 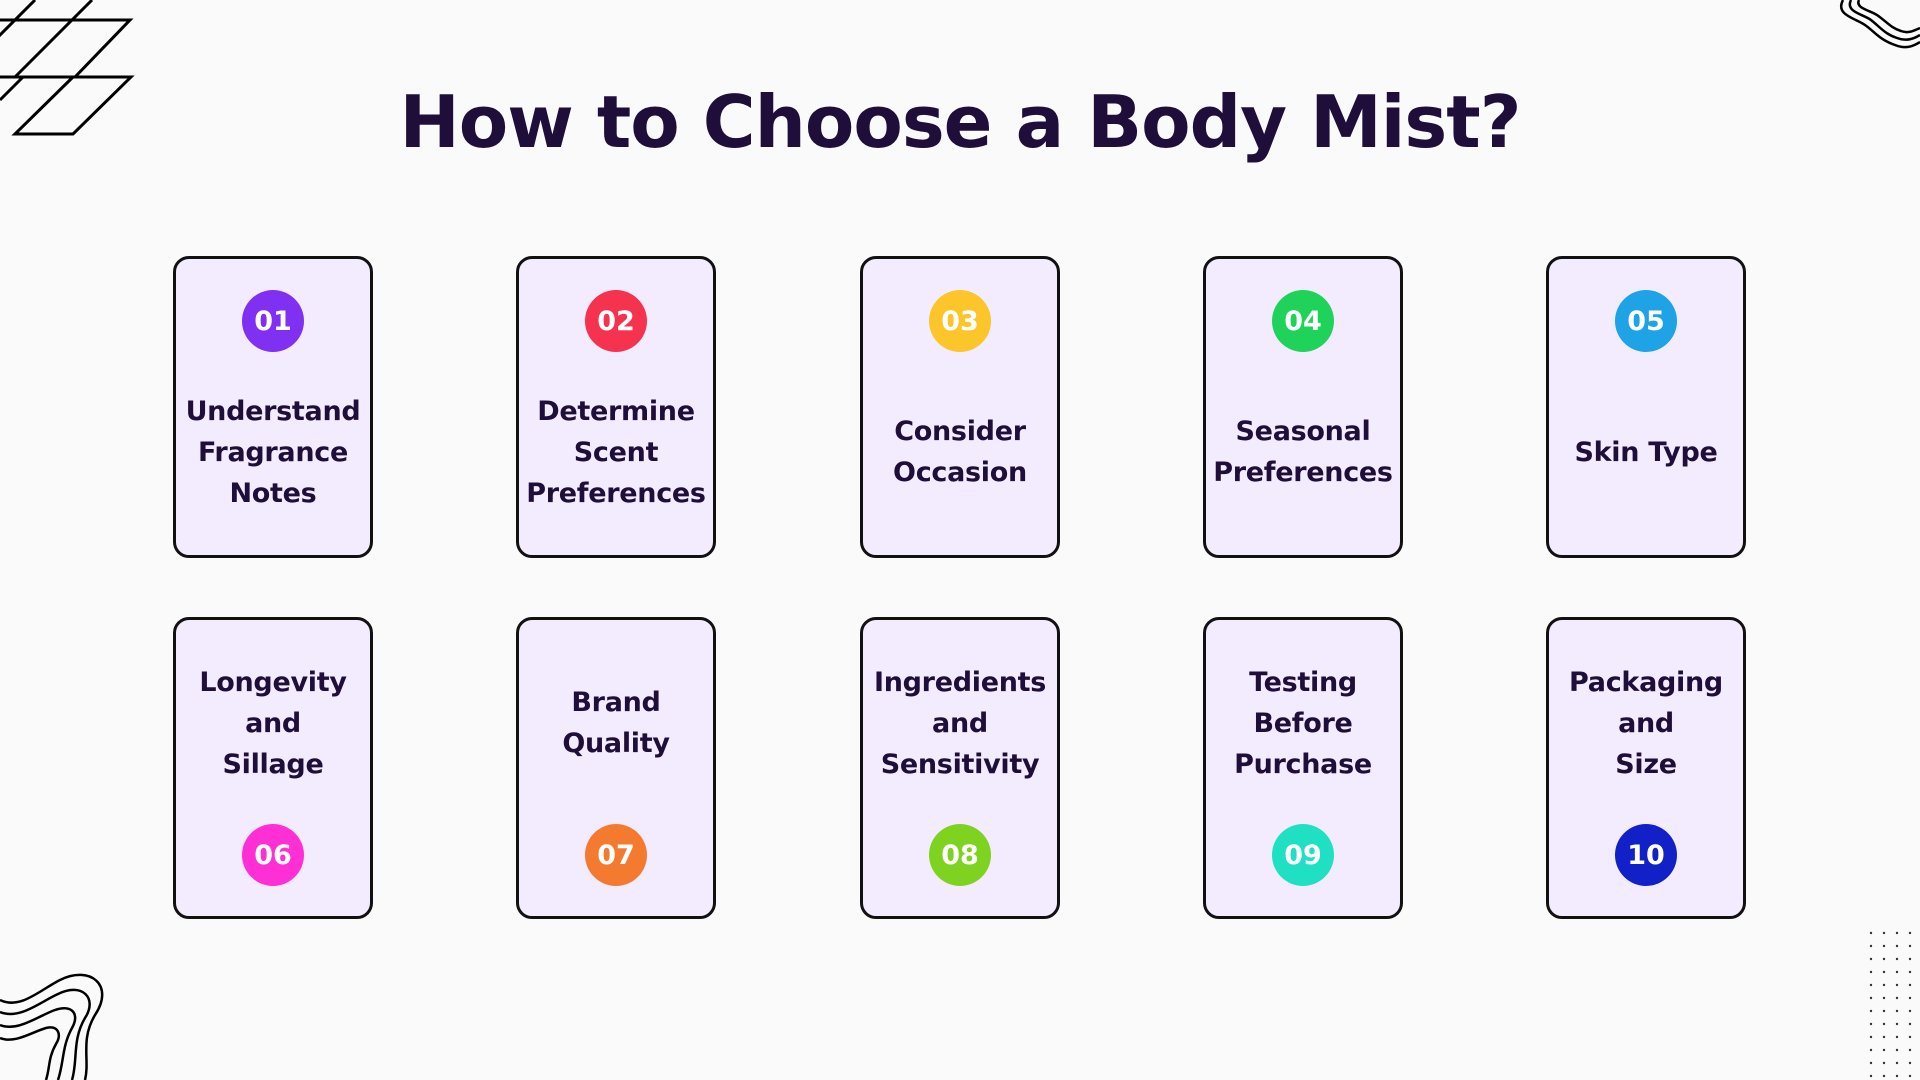 I want to click on step-label: Determine Scent Preferences, so click(x=616, y=452).